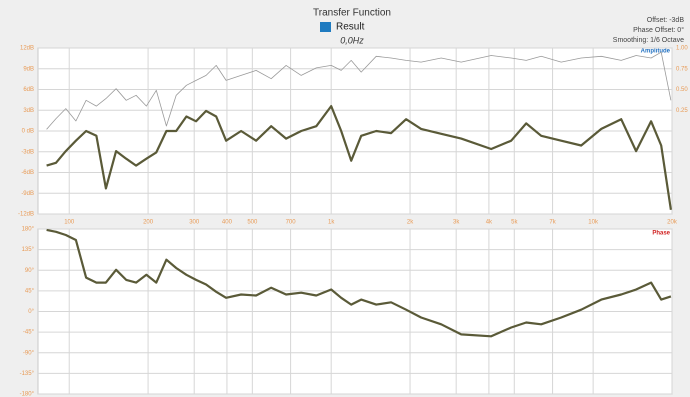  What do you see at coordinates (410, 223) in the screenshot?
I see `x-tick-label: 2k` at bounding box center [410, 223].